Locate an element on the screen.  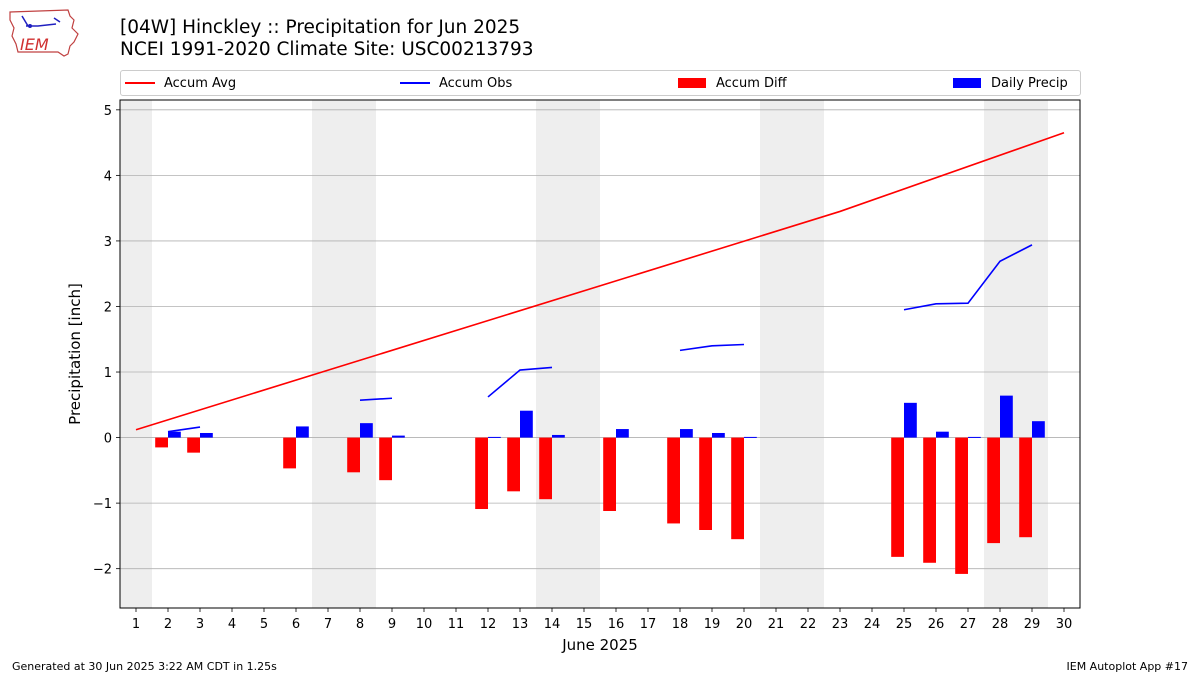
x-tick-label: 27 is located at coordinates (968, 624).